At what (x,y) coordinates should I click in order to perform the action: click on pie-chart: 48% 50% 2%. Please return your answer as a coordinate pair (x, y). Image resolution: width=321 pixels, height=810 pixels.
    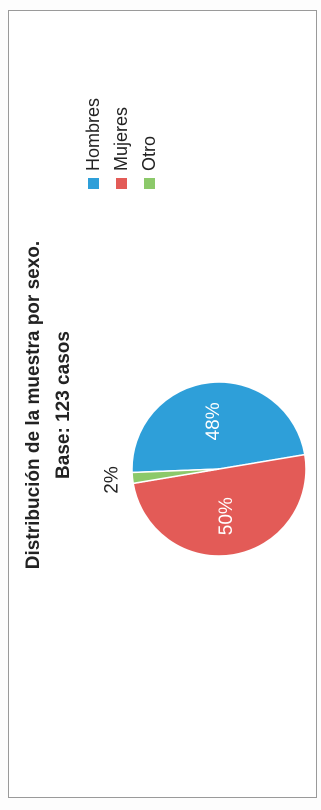
    Looking at the image, I should click on (204, 469).